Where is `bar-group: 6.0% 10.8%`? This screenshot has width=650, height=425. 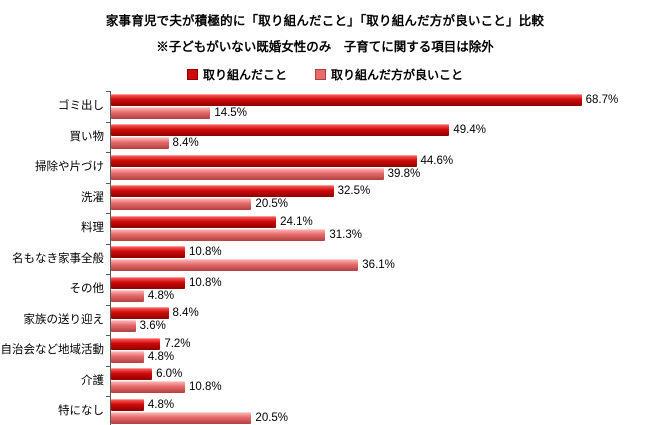
bar-group: 6.0% 10.8% is located at coordinates (378, 380).